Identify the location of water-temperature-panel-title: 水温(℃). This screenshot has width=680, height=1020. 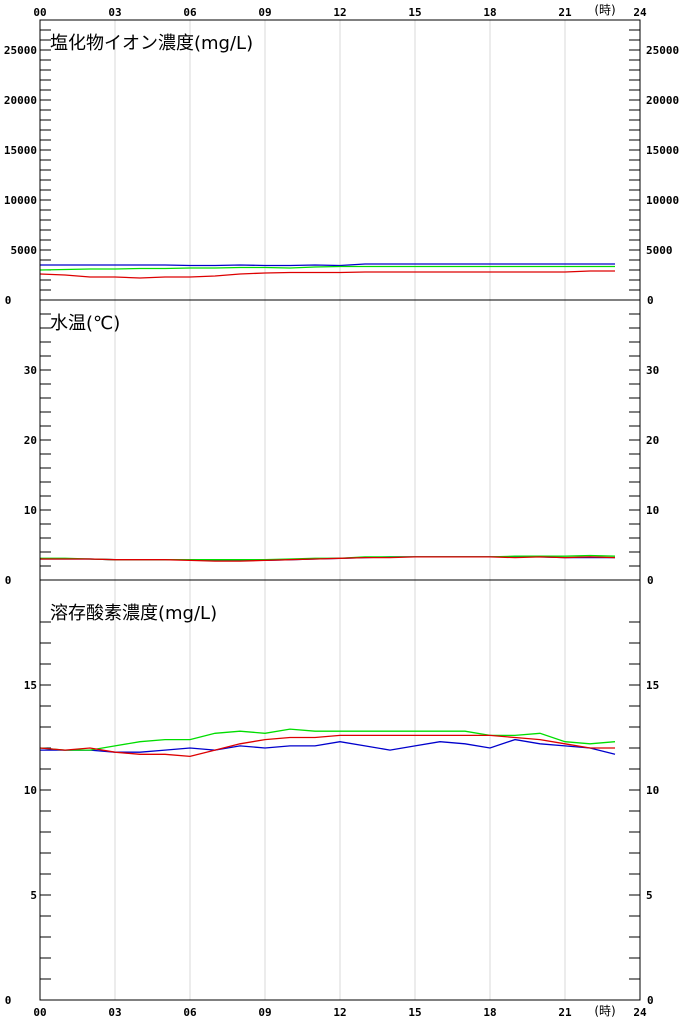
(85, 323).